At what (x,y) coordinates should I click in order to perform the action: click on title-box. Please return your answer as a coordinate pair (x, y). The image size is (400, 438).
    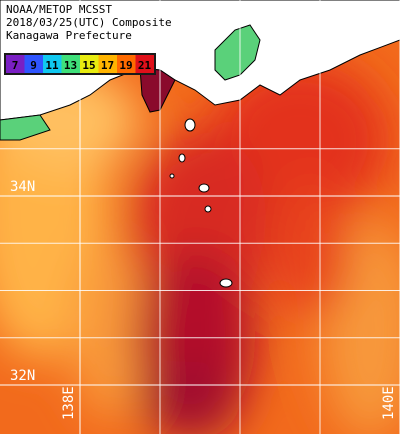
    Looking at the image, I should click on (95, 23).